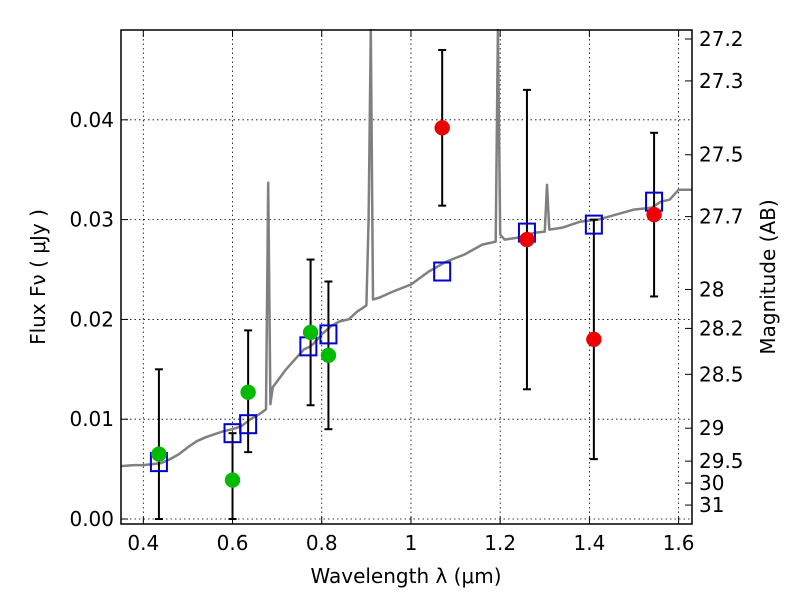 The height and width of the screenshot is (600, 800). Describe the element at coordinates (38, 277) in the screenshot. I see `y-axis-title: Flux Fν ( μJy )` at that location.